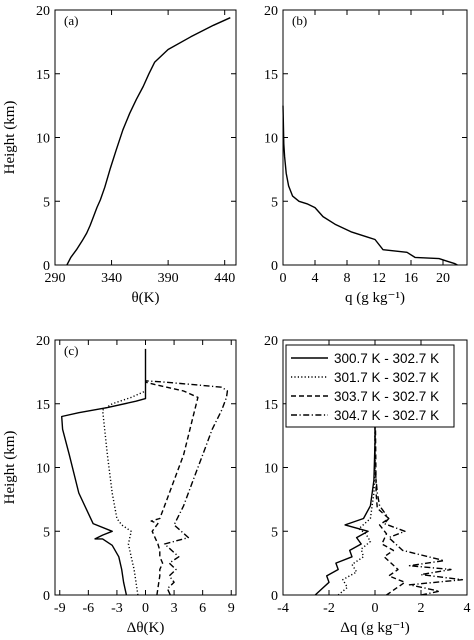 Image resolution: width=474 pixels, height=640 pixels. Describe the element at coordinates (271, 11) in the screenshot. I see `panel-b-ytick-label-4: 20` at that location.